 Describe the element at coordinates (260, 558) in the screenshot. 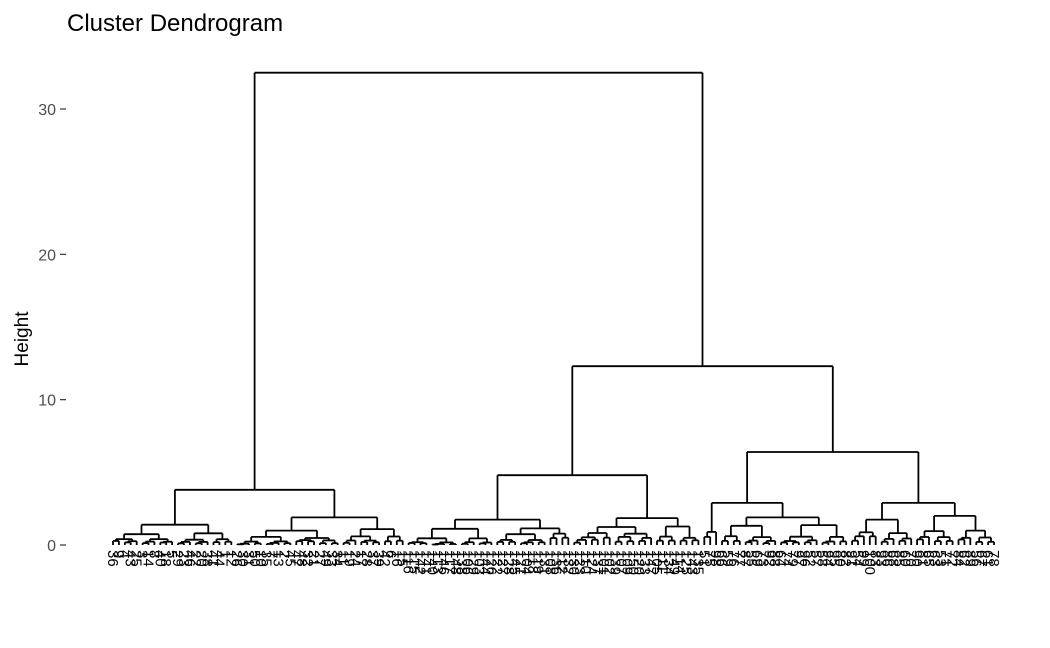

I see `leaf-label: 10` at that location.